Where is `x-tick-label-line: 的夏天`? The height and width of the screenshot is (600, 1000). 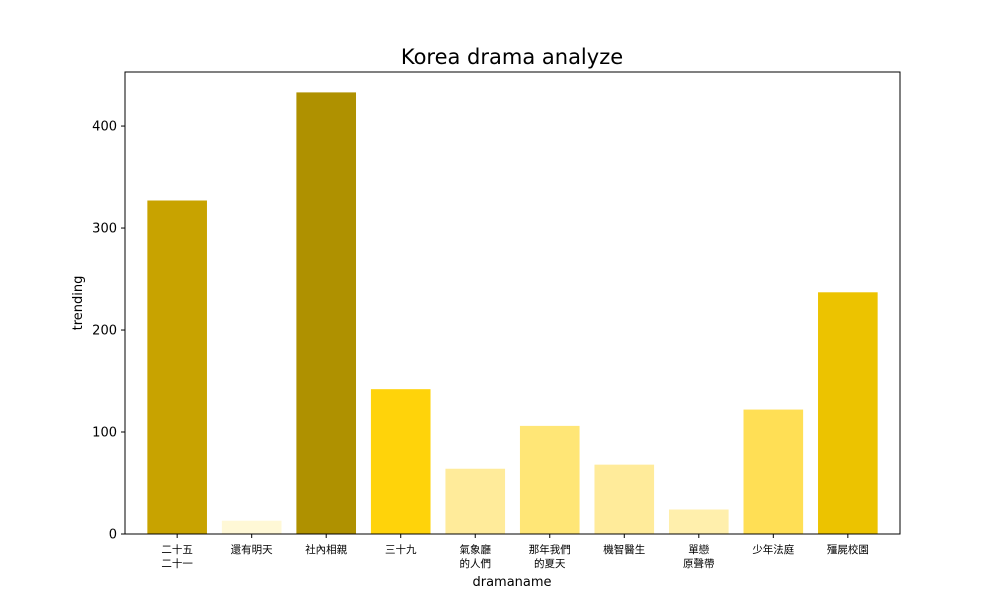
x-tick-label-line: 的夏天 is located at coordinates (550, 563).